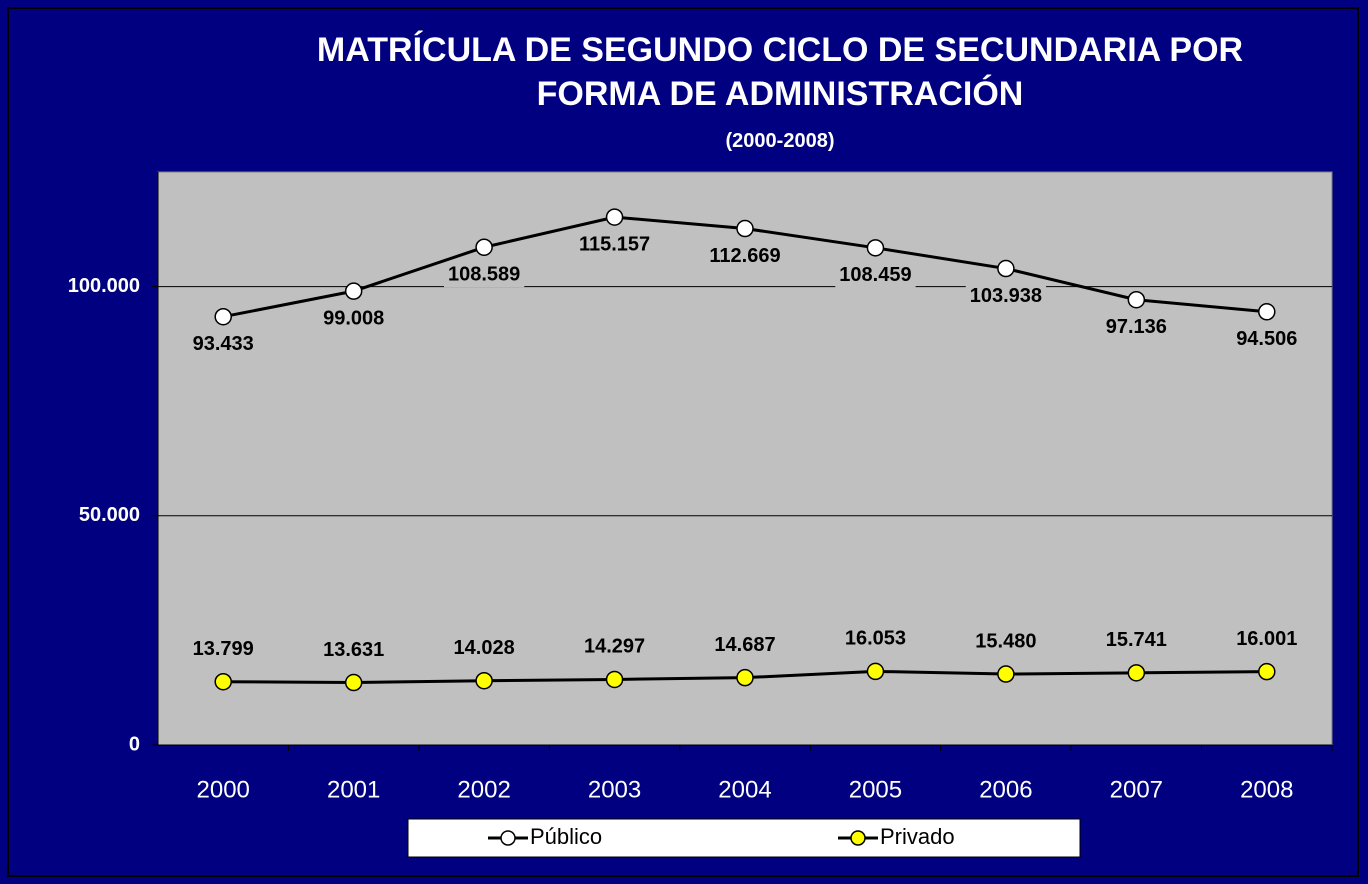 The width and height of the screenshot is (1368, 884). I want to click on x-tick-label: 2007, so click(1136, 789).